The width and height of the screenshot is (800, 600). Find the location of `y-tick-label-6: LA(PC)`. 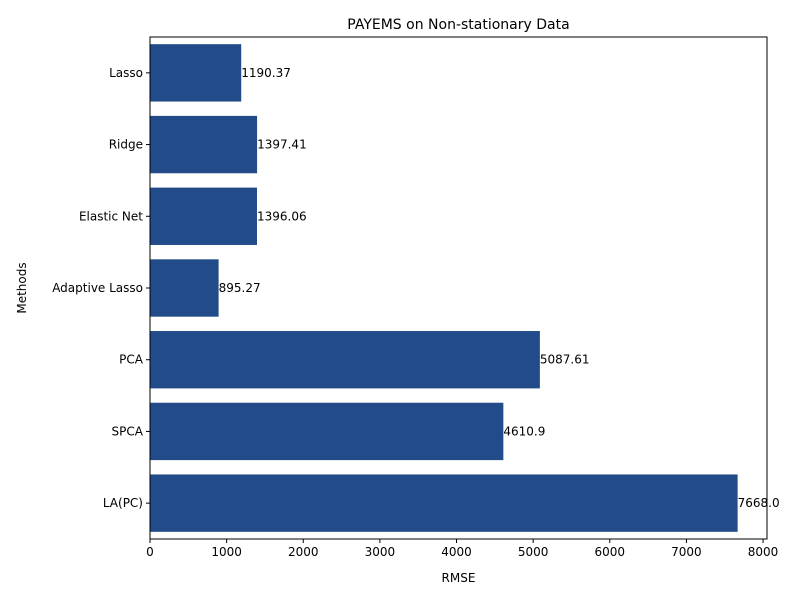

y-tick-label-6: LA(PC) is located at coordinates (123, 503).